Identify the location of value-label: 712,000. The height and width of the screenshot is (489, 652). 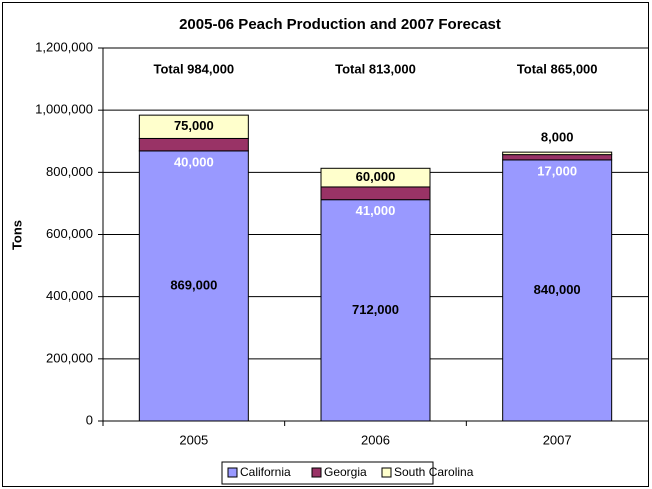
(375, 309).